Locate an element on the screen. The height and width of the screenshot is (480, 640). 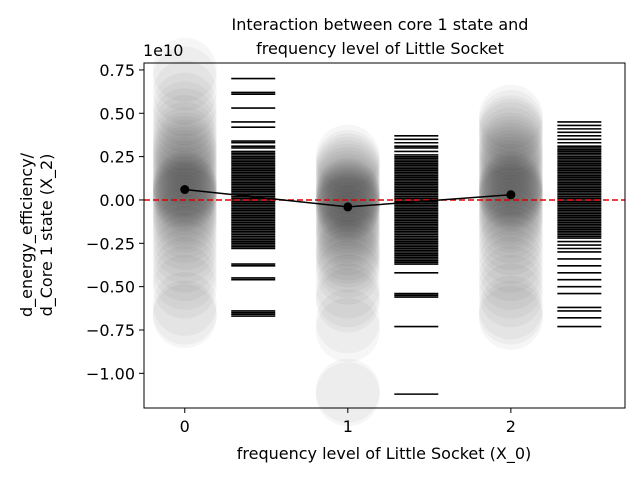
mean-line is located at coordinates (348, 198).